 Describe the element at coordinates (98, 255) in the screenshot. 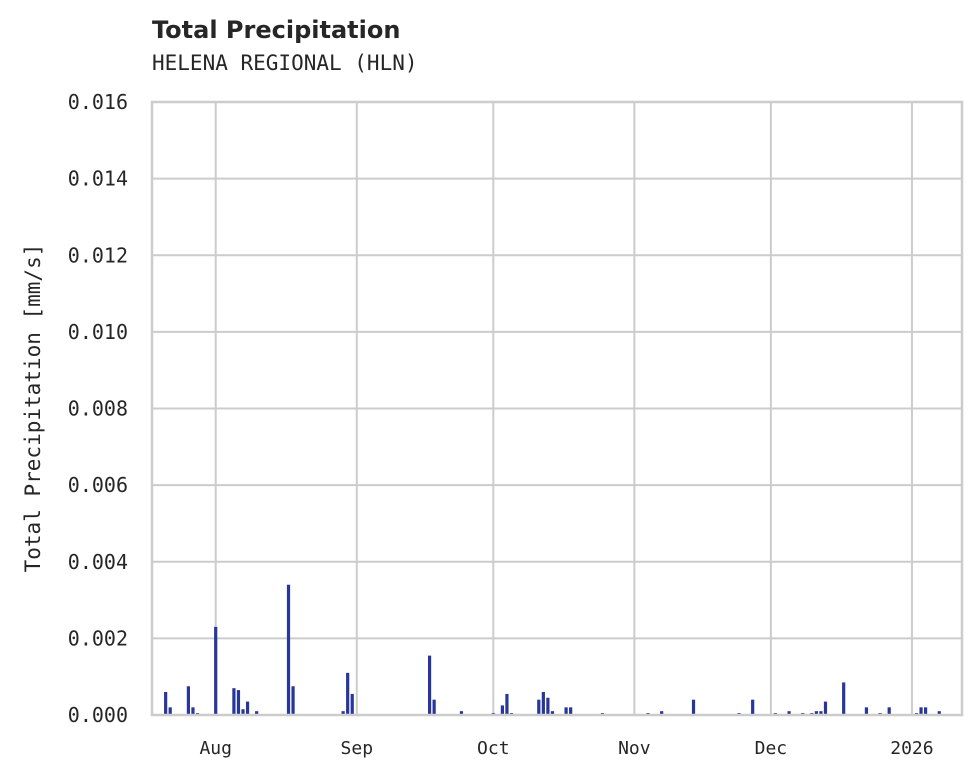

I see `y-tick-label: 0.012` at that location.